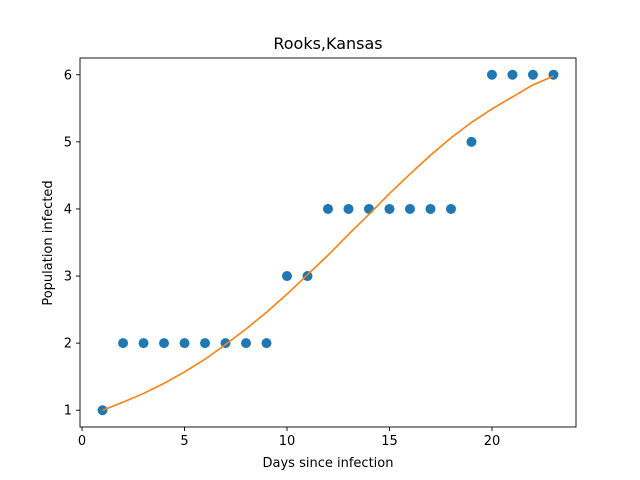  I want to click on x-tick-label: 10, so click(287, 441).